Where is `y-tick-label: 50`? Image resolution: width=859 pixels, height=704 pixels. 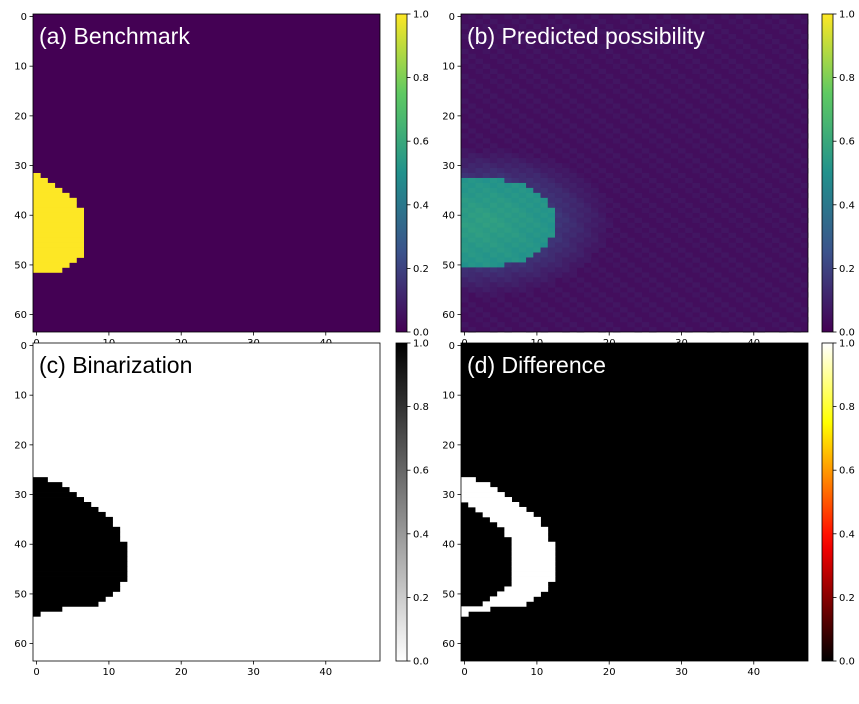
y-tick-label: 50 is located at coordinates (448, 594).